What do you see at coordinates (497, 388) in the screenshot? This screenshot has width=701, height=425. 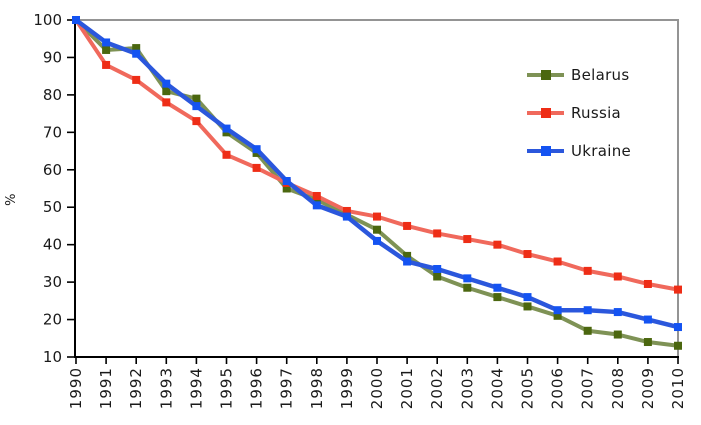 I see `x-tick-label: 2004` at bounding box center [497, 388].